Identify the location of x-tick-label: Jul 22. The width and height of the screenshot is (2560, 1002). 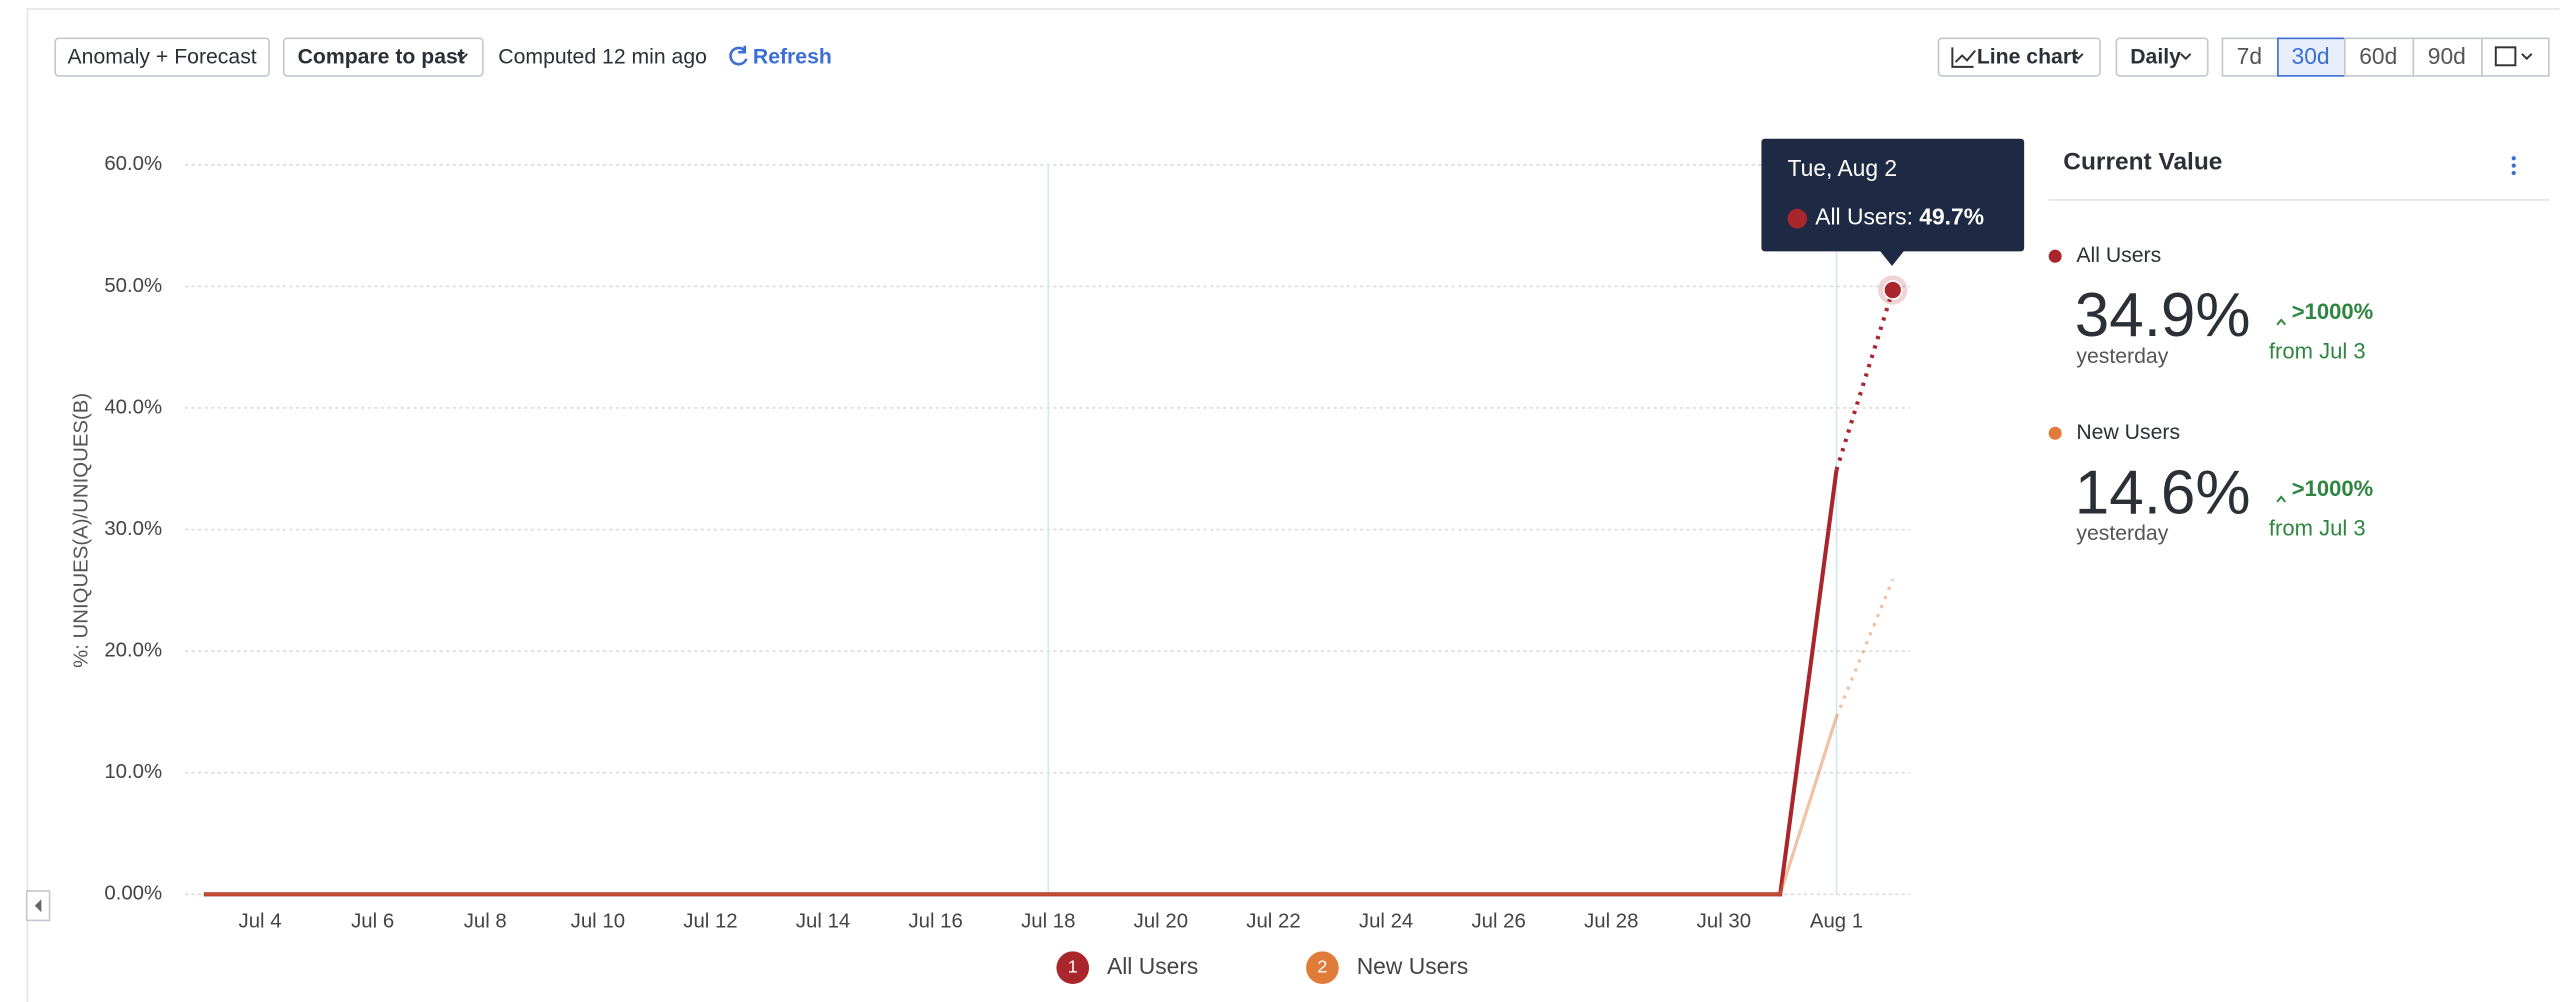
(1273, 921).